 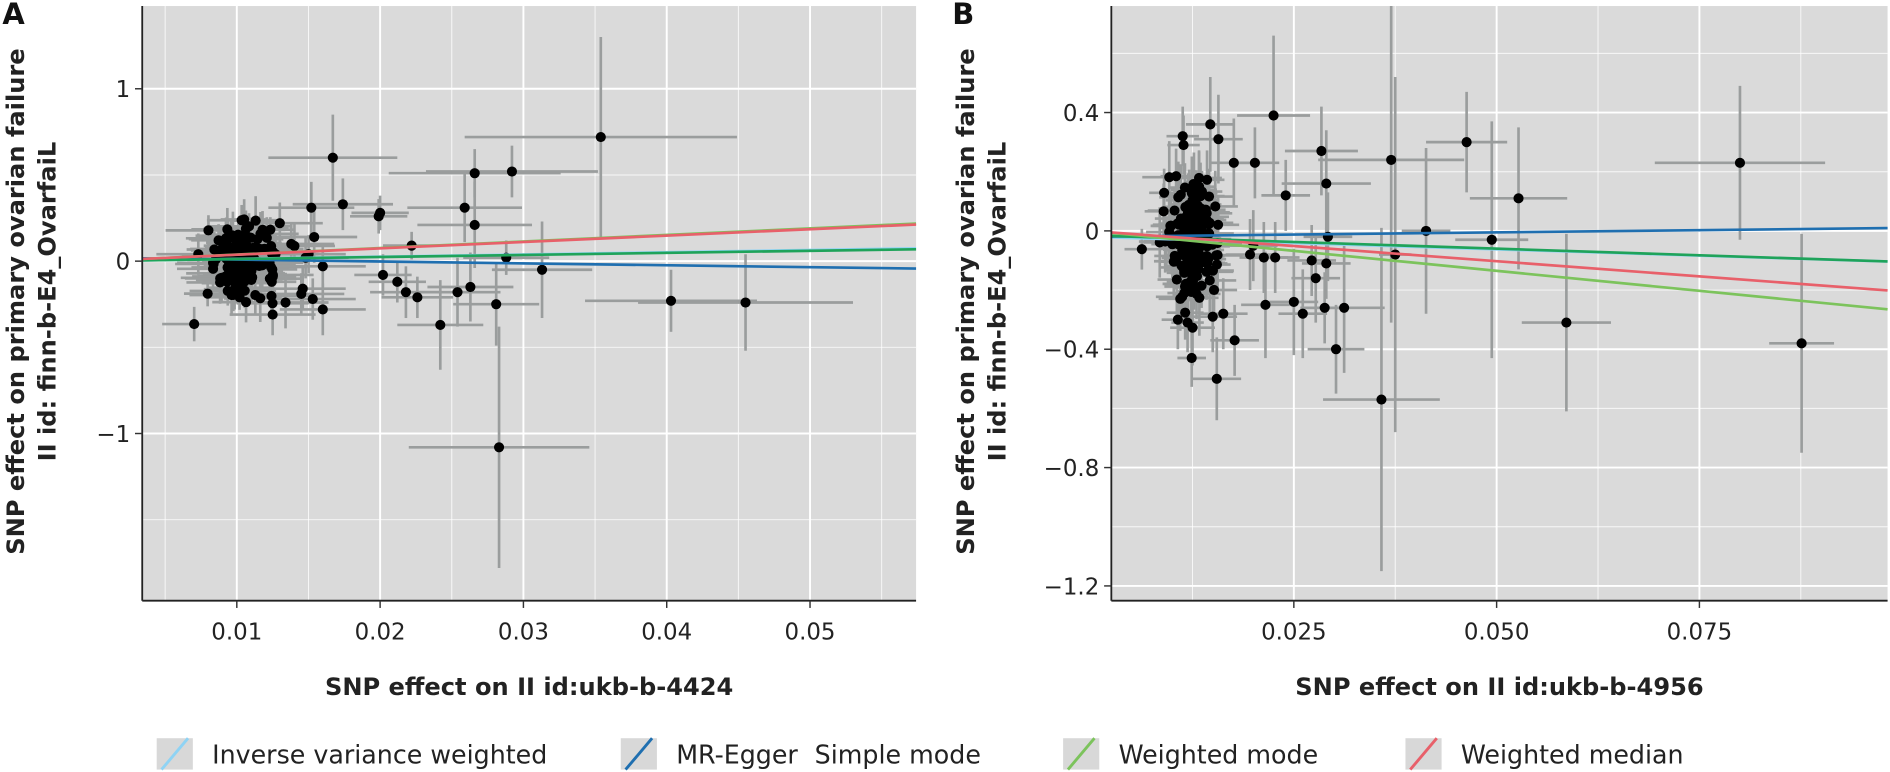 I want to click on x-tick-label: 0.03, so click(x=523, y=632).